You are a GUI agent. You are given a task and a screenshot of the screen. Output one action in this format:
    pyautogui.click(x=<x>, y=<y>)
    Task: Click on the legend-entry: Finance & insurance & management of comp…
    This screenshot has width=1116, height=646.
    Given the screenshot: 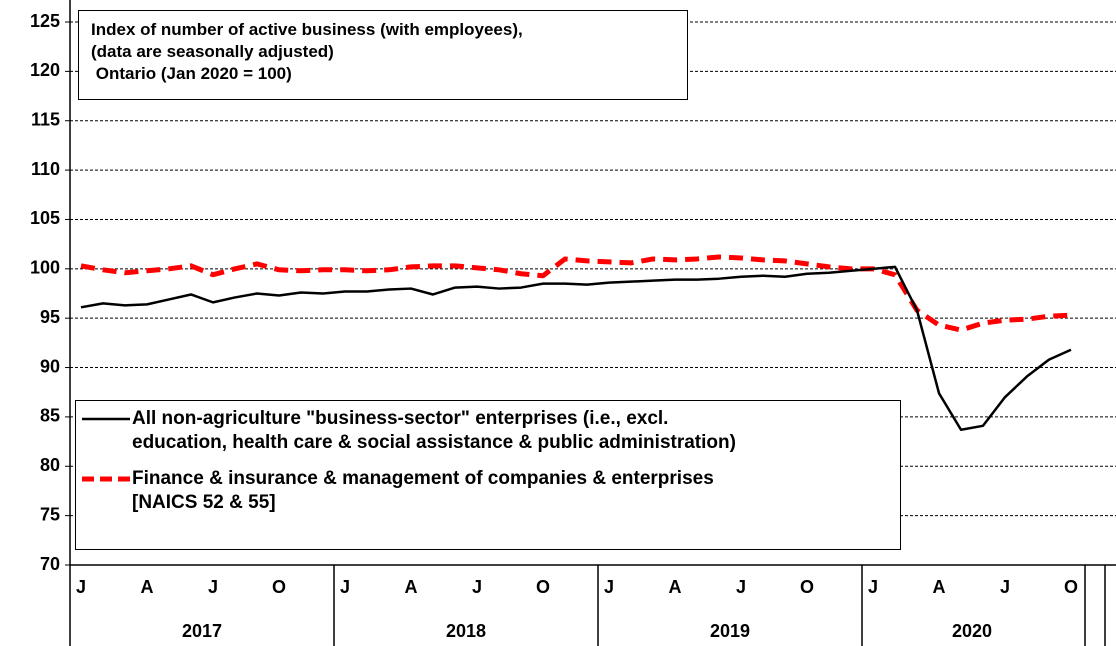 What is the action you would take?
    pyautogui.click(x=488, y=491)
    